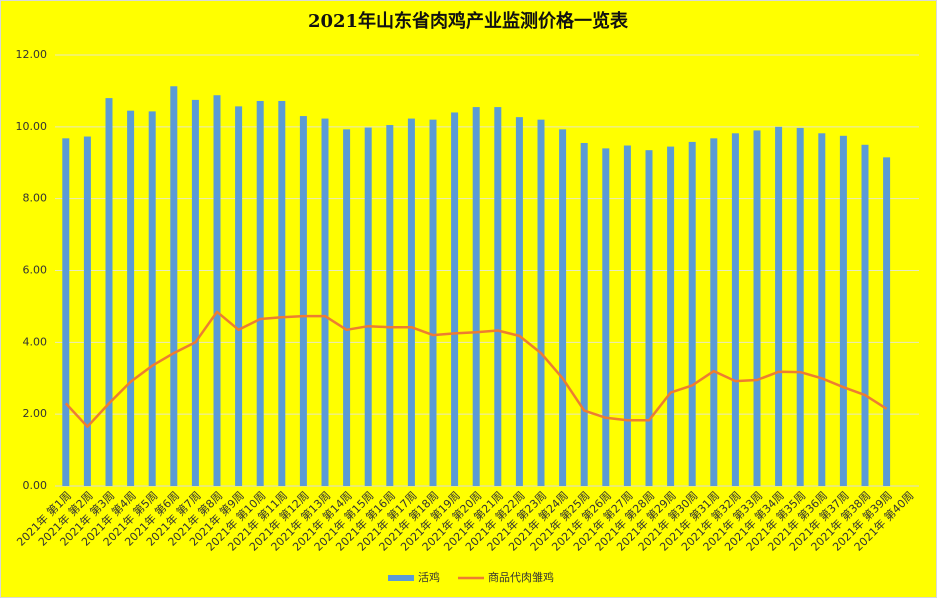  I want to click on legend-label: 活鸡, so click(429, 577).